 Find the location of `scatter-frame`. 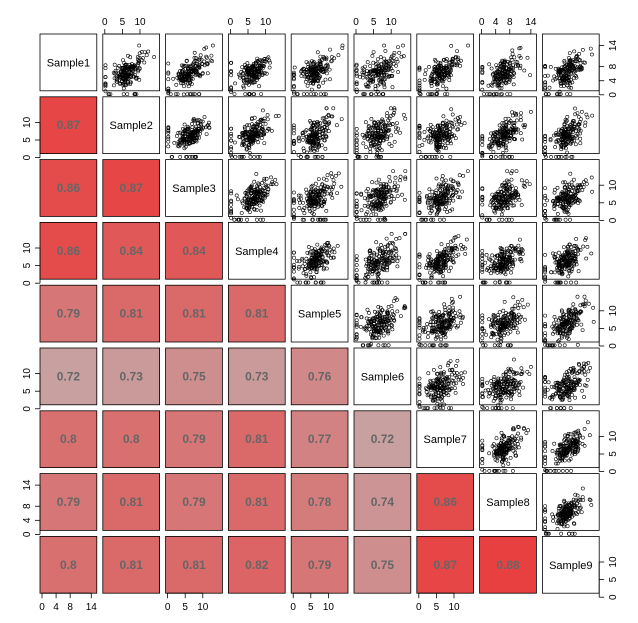

scatter-frame is located at coordinates (194, 125).